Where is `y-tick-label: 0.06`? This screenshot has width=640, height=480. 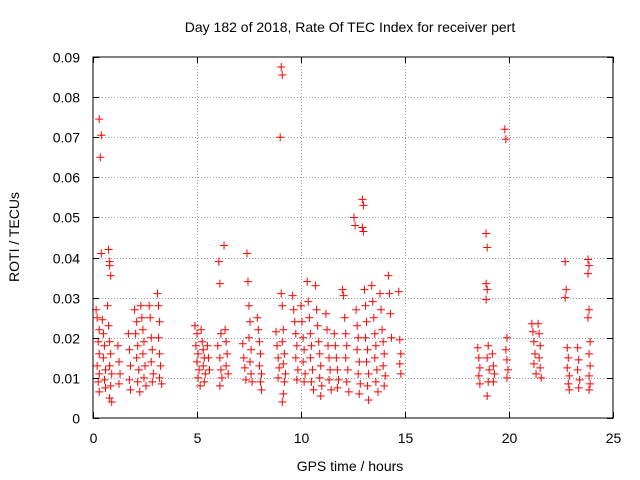
y-tick-label: 0.06 is located at coordinates (66, 178).